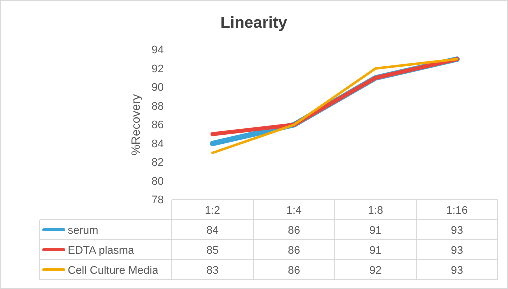 Image resolution: width=508 pixels, height=289 pixels. I want to click on y-tick-label: 88, so click(158, 106).